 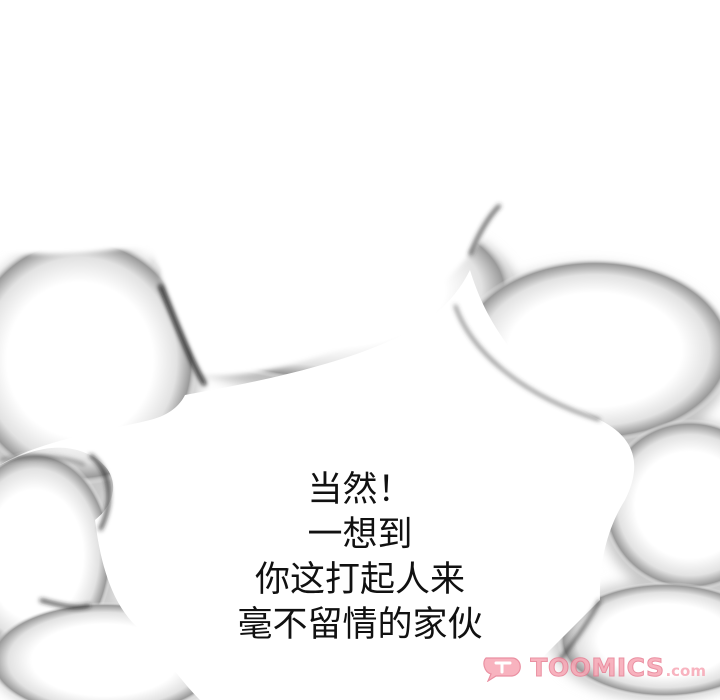 I want to click on toomics-domain-suffix: .com, so click(x=685, y=670).